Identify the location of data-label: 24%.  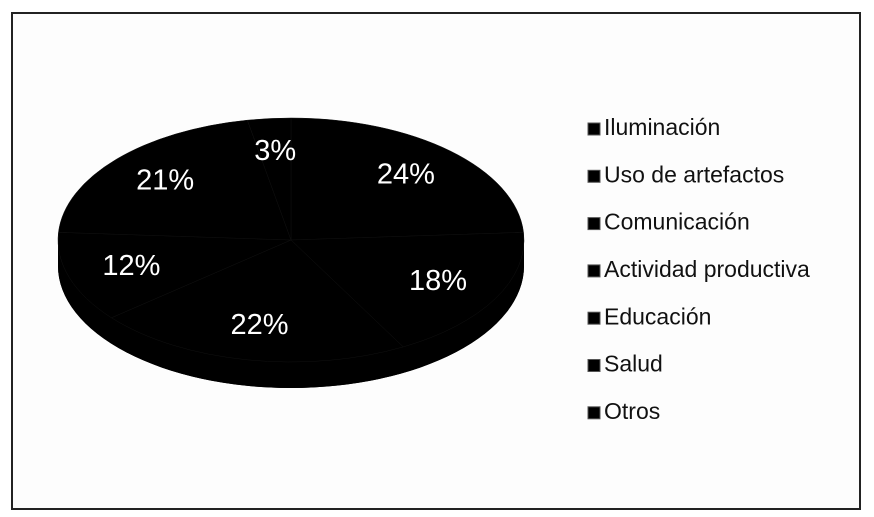
(406, 175).